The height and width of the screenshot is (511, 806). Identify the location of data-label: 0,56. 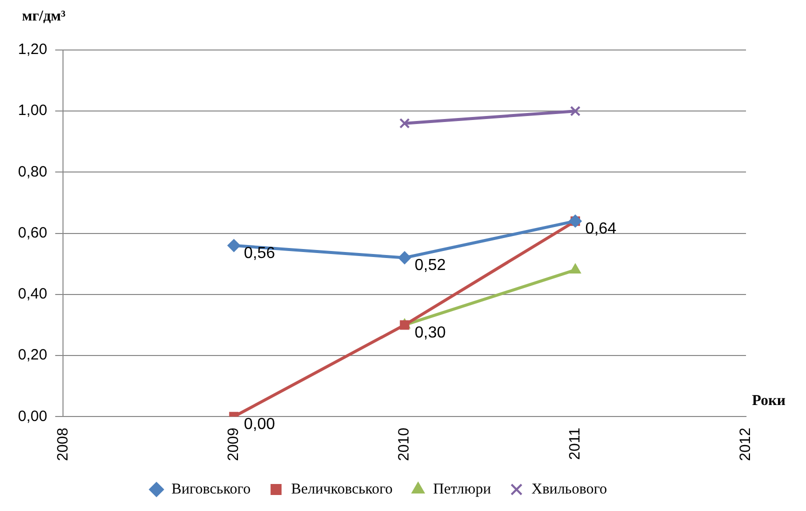
(260, 253).